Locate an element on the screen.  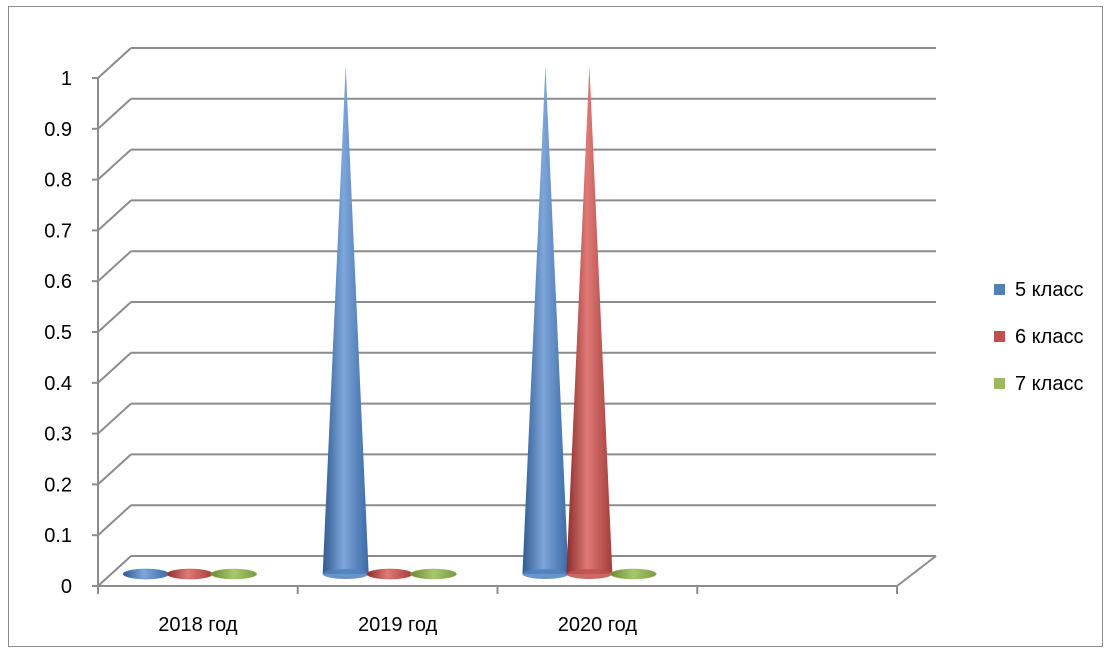
y-tick-label: 0.7 is located at coordinates (58, 231).